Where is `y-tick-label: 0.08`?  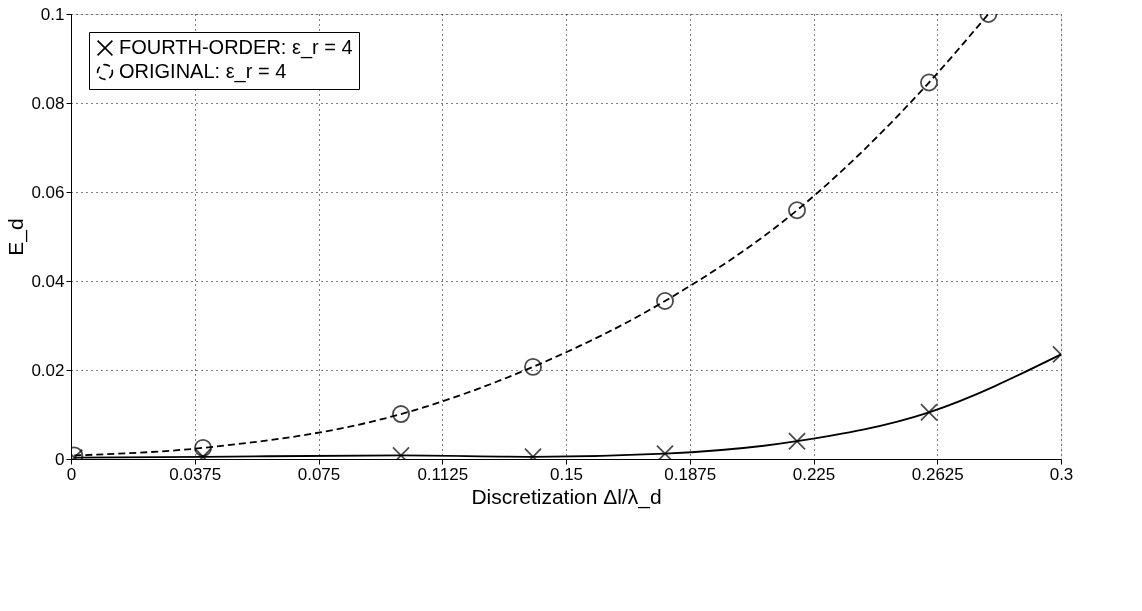 y-tick-label: 0.08 is located at coordinates (48, 103).